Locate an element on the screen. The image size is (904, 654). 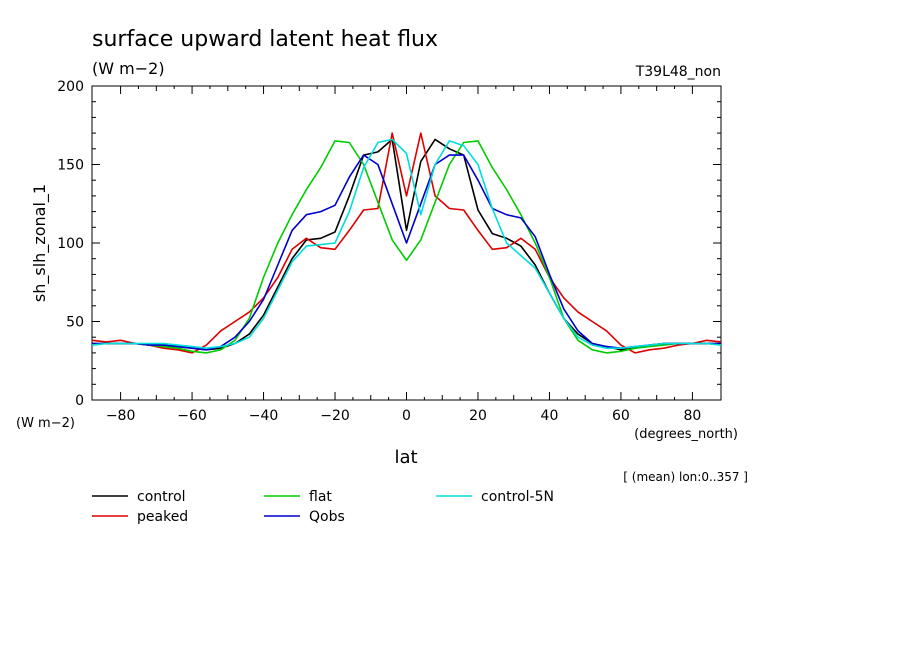
x-tick-label: 80 is located at coordinates (692, 416).